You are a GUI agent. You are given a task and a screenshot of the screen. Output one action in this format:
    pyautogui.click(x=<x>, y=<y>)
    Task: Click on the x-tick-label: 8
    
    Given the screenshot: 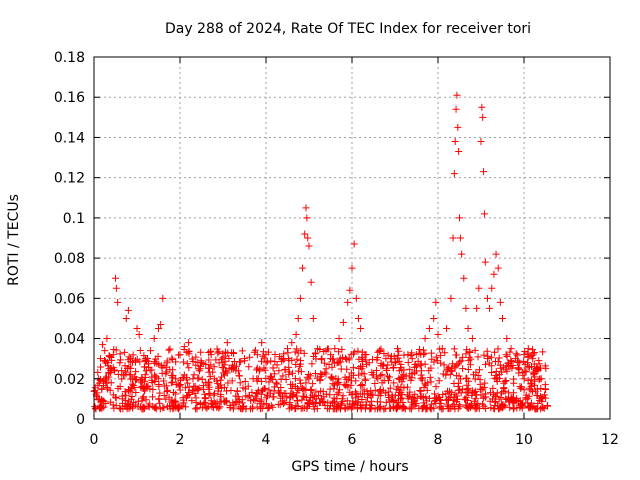 What is the action you would take?
    pyautogui.click(x=438, y=440)
    